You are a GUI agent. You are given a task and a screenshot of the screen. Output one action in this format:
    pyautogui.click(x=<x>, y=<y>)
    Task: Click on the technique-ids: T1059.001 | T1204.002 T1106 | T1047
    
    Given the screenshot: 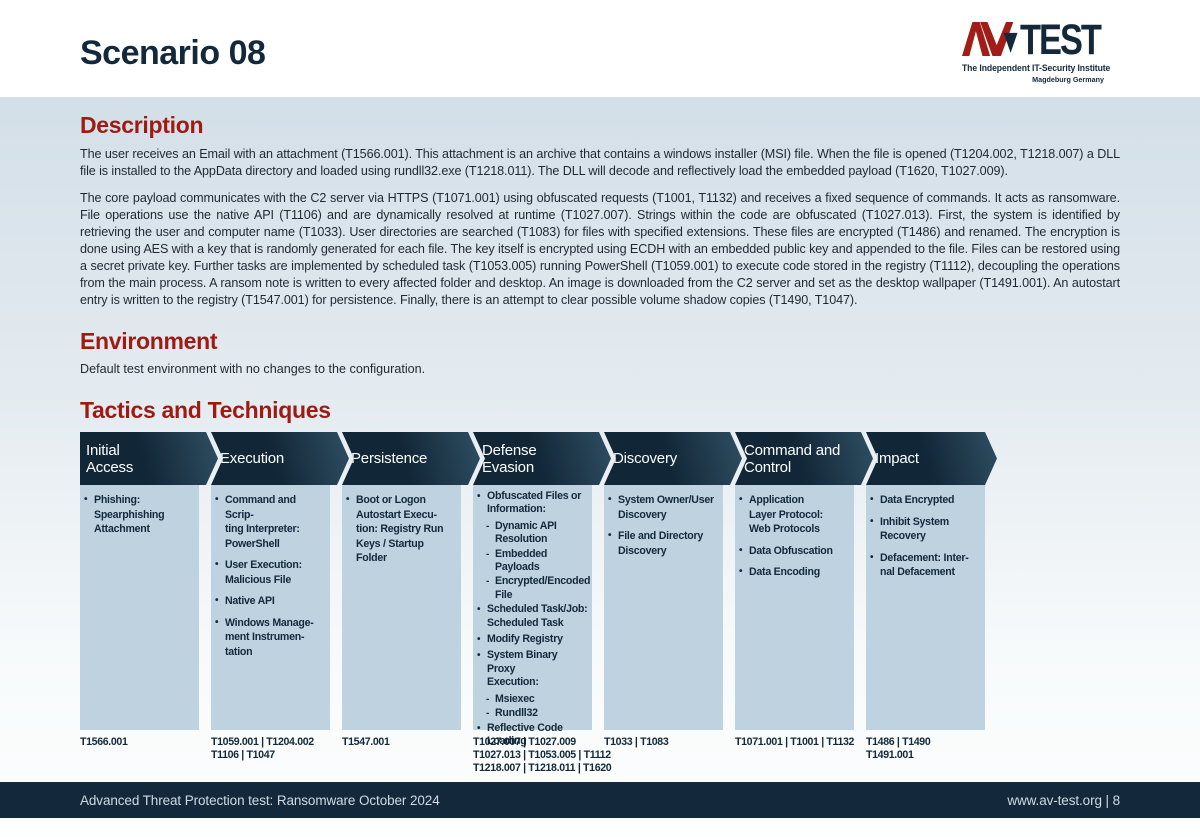 What is the action you would take?
    pyautogui.click(x=262, y=748)
    